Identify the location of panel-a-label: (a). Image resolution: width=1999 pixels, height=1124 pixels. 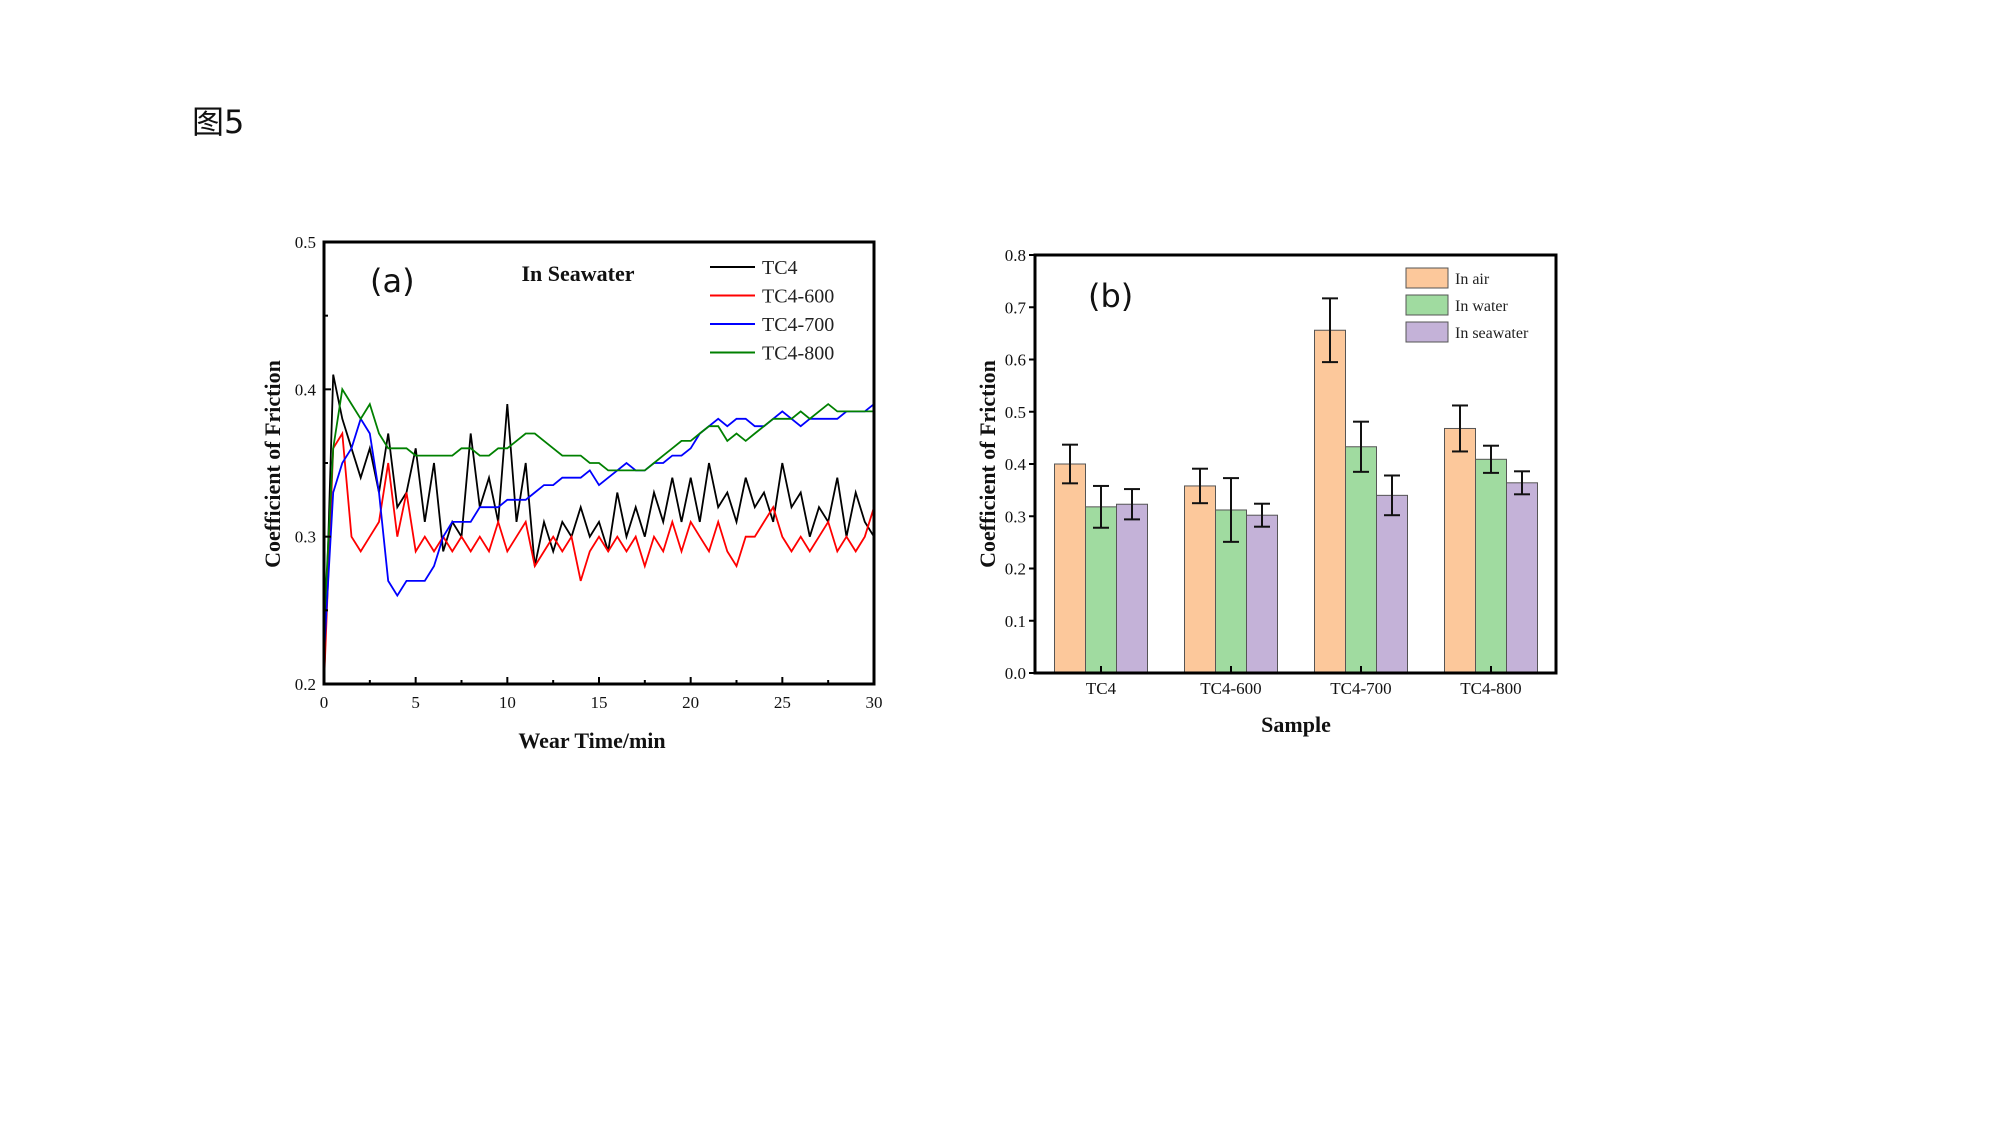
(392, 281).